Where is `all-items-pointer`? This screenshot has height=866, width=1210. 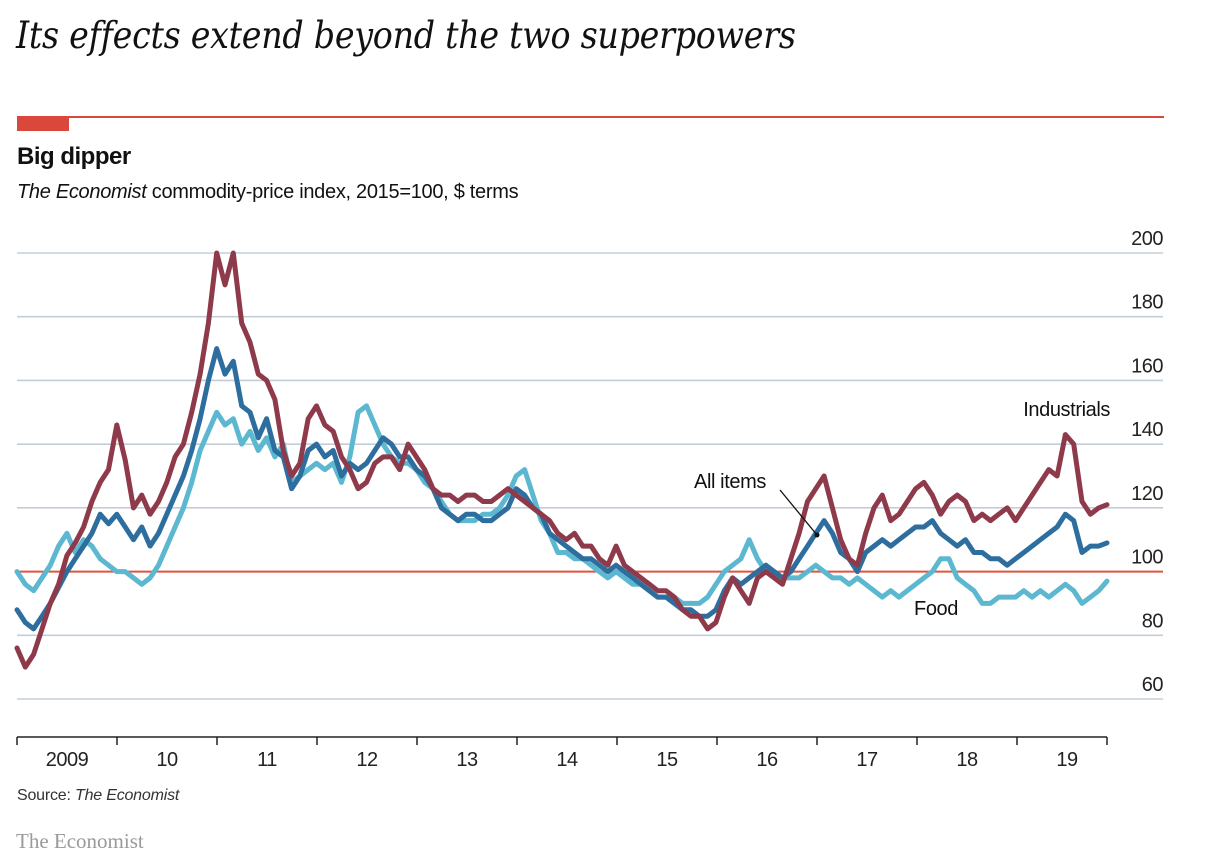
all-items-pointer is located at coordinates (798, 512).